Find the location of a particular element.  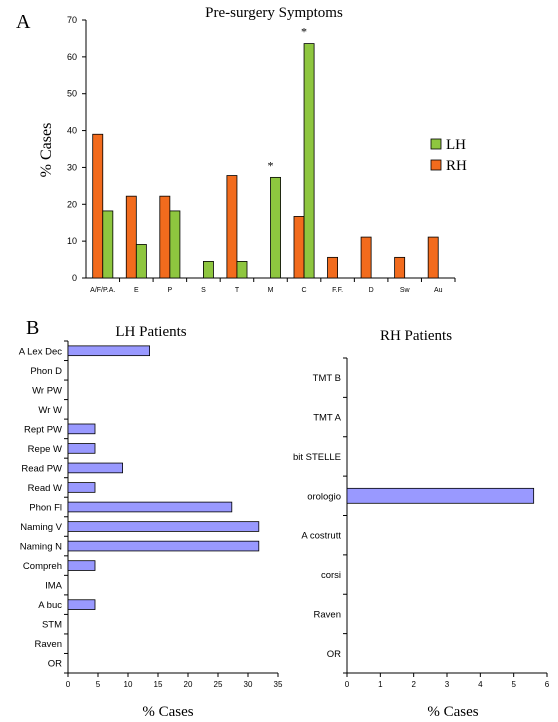

x-tick-label: P is located at coordinates (170, 290).